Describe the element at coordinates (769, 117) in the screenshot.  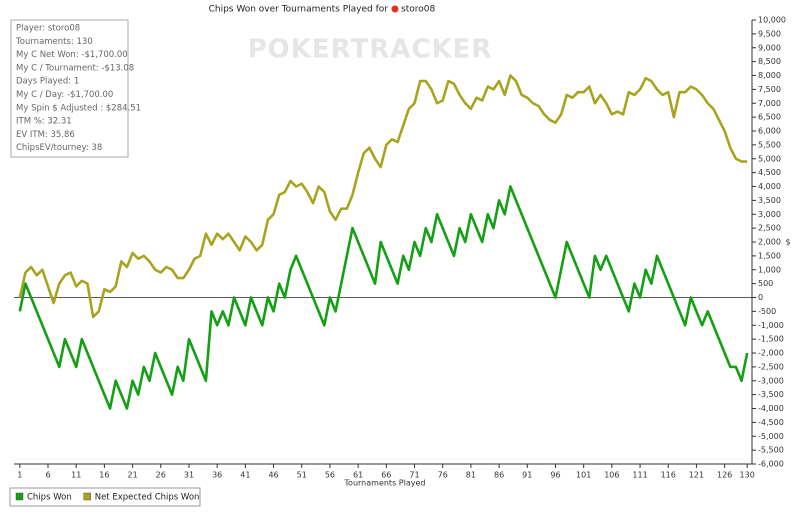
I see `y-tick-label: 6,500` at that location.